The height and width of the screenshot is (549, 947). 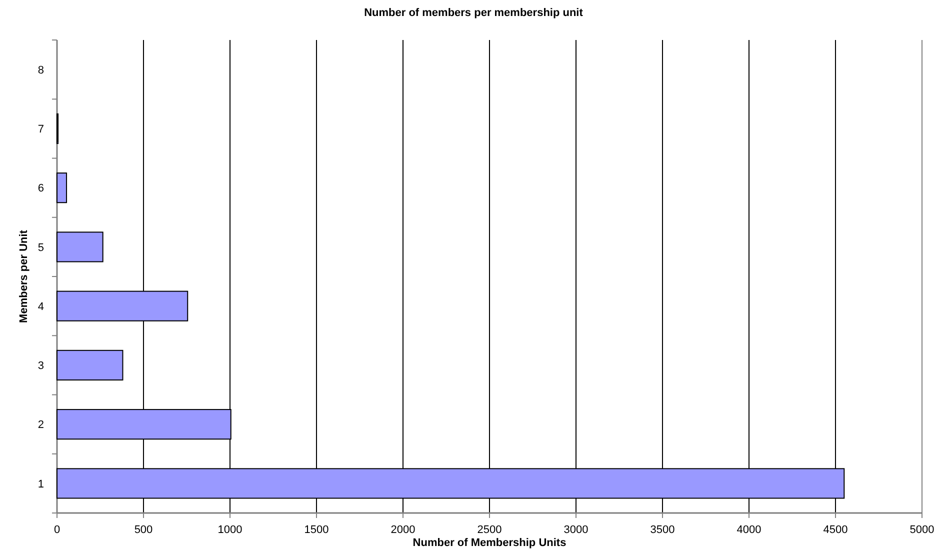 I want to click on x-tick-label: 2000, so click(x=403, y=530).